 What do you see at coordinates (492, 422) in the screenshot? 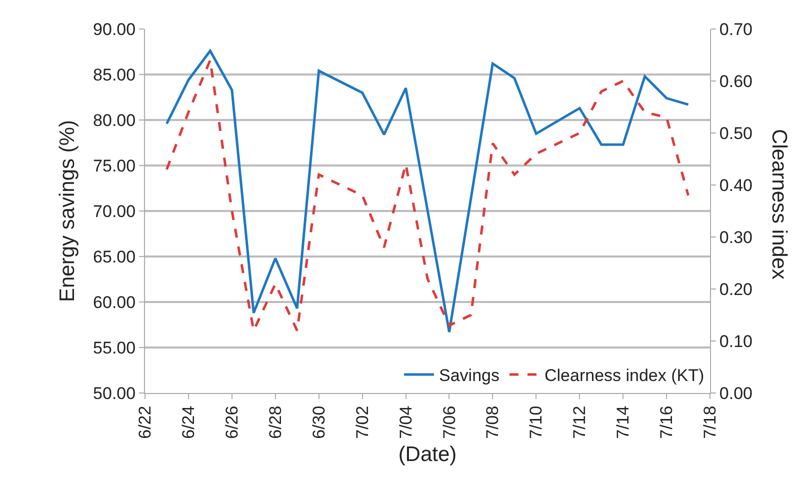
I see `x-tick-label: 7/08` at bounding box center [492, 422].